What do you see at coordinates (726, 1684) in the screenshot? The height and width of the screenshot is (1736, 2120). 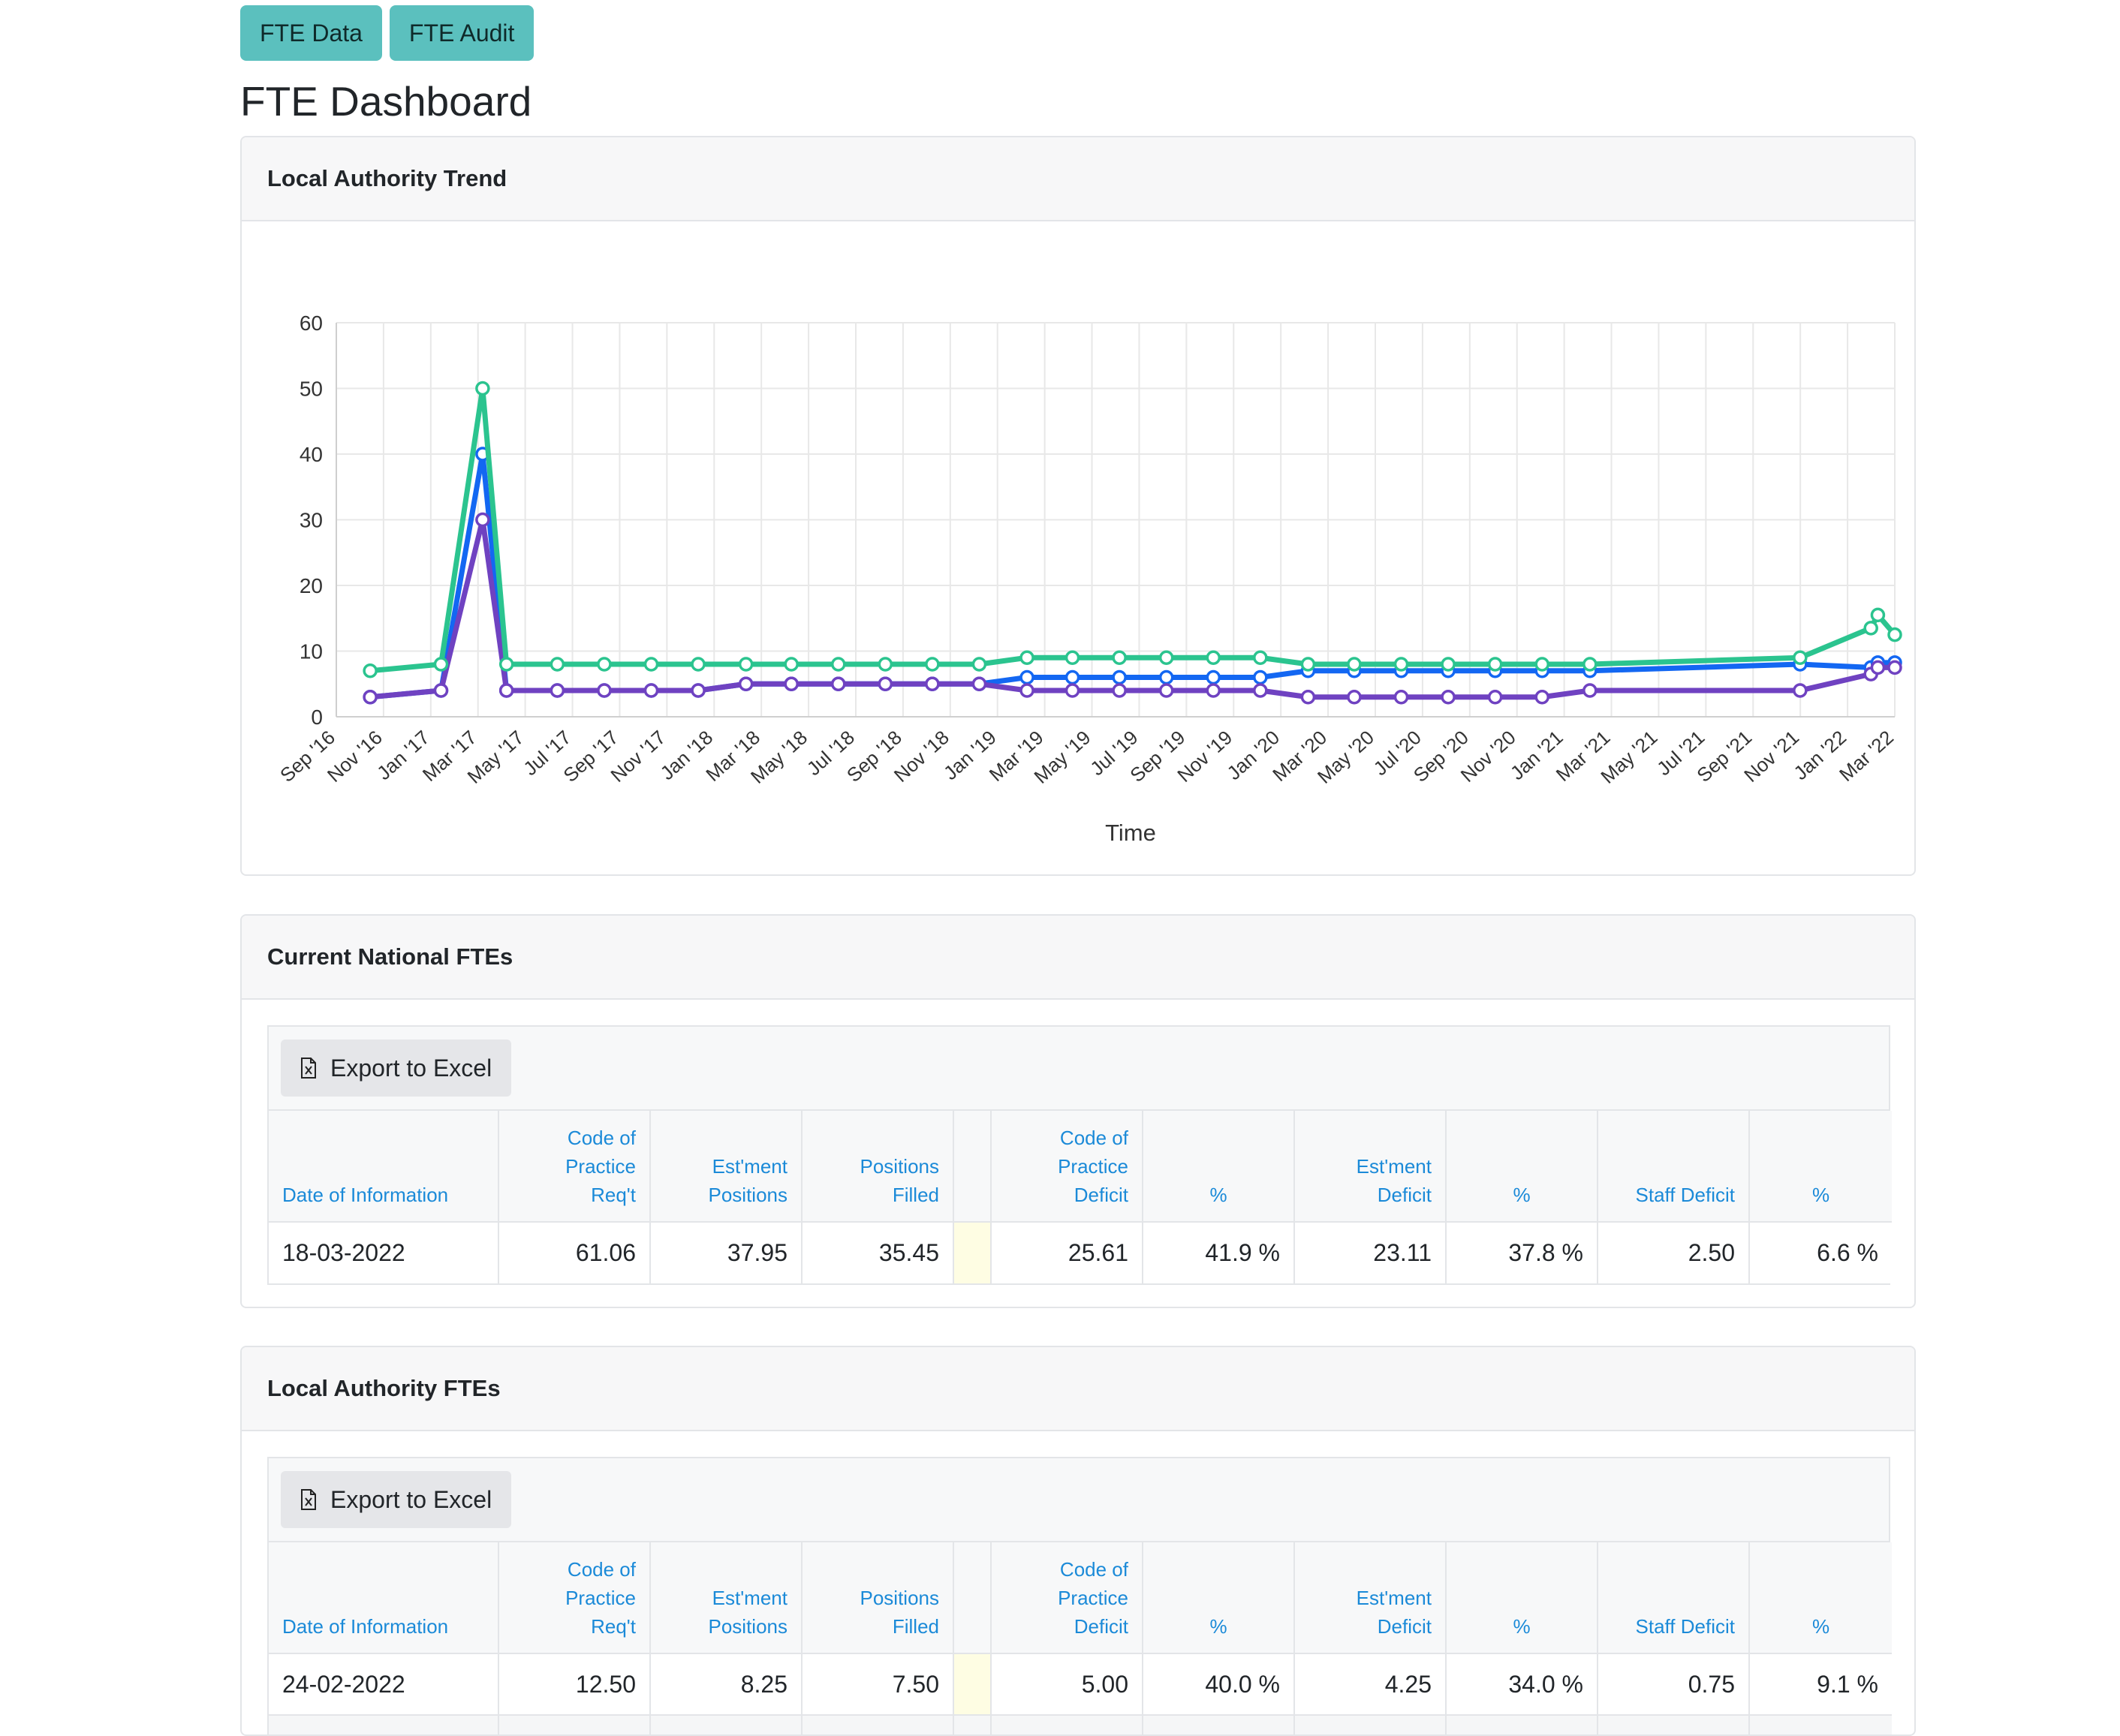 I see `table-cell: 8.25` at bounding box center [726, 1684].